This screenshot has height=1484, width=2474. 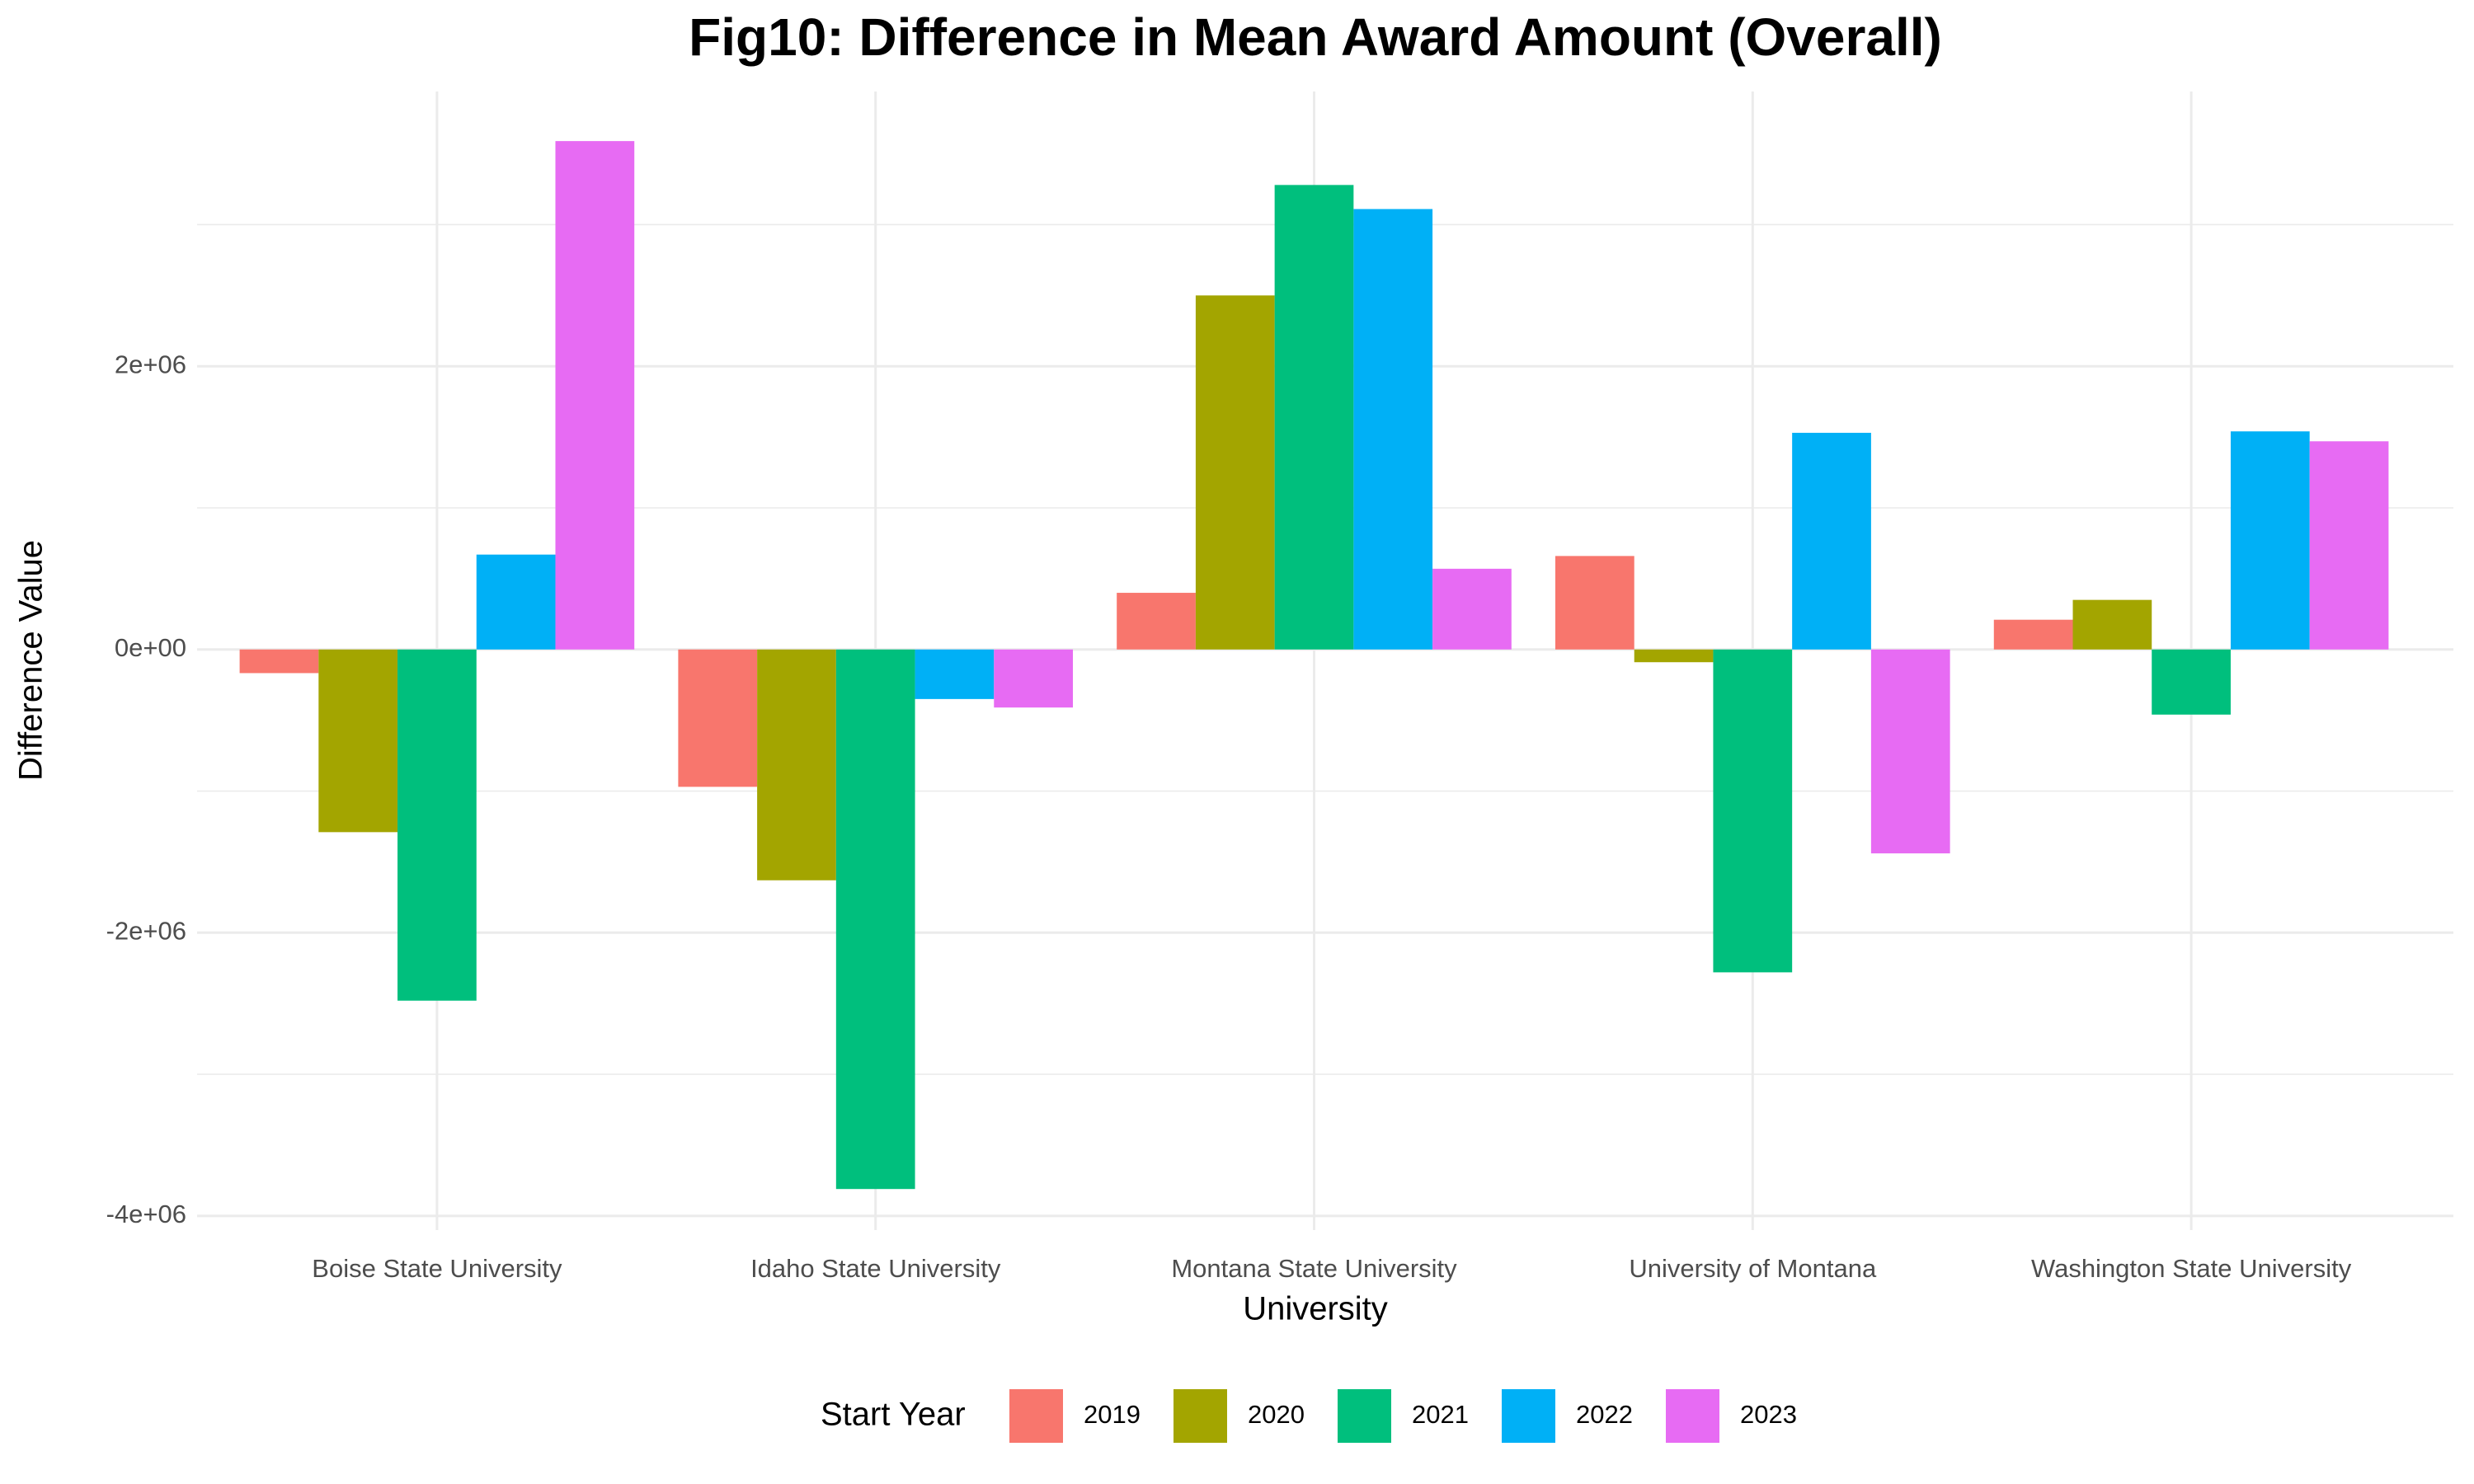 I want to click on legend-label: 2020, so click(x=1276, y=1414).